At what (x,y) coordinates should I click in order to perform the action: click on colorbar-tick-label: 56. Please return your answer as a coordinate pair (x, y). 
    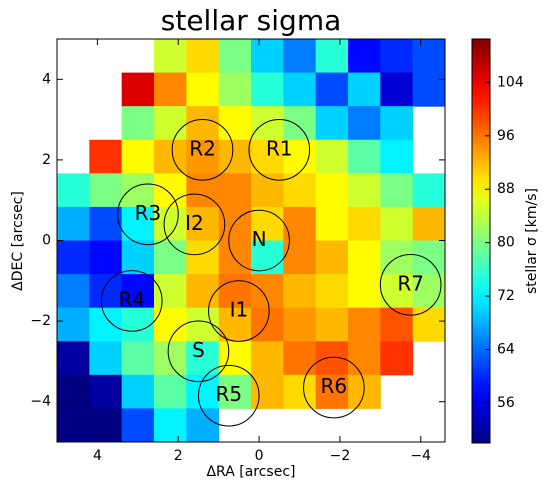
    Looking at the image, I should click on (506, 403).